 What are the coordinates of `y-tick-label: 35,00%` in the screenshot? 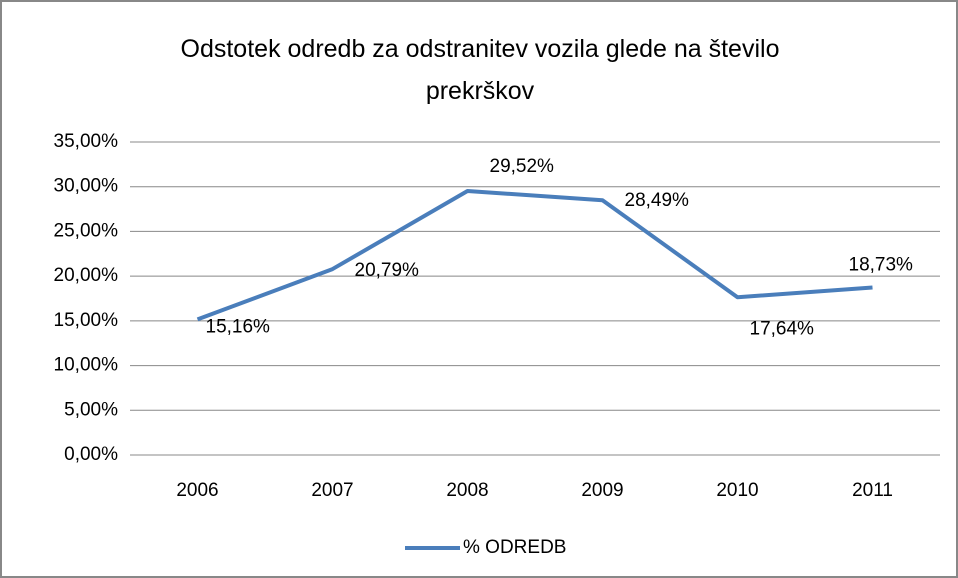 It's located at (86, 141).